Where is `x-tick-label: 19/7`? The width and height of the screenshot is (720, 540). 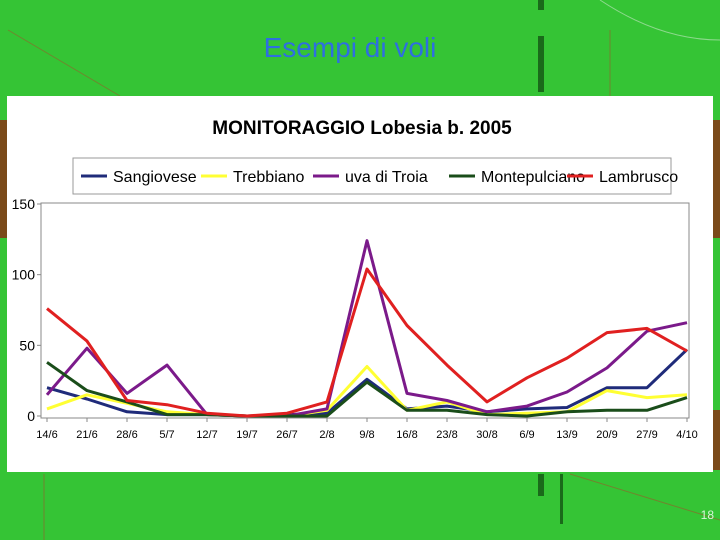
x-tick-label: 19/7 is located at coordinates (246, 435).